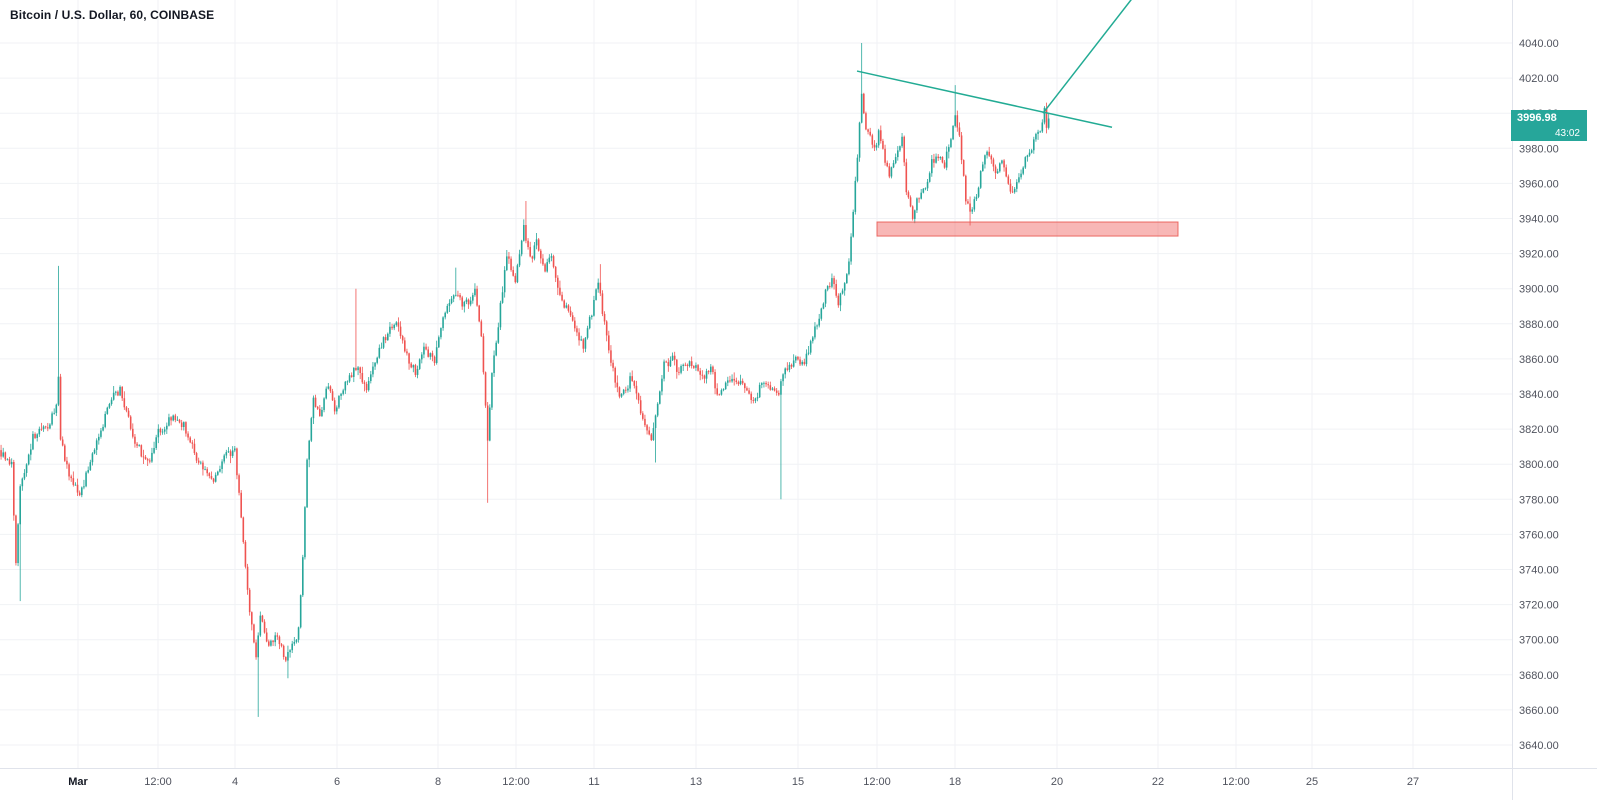 This screenshot has height=800, width=1597. What do you see at coordinates (1539, 79) in the screenshot?
I see `price-axis-label: 4020.00` at bounding box center [1539, 79].